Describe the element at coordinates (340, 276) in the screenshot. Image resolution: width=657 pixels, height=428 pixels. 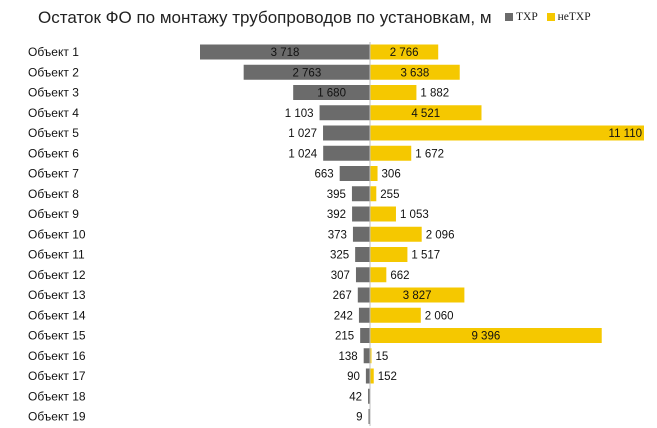
I see `data-label-thr: 307` at that location.